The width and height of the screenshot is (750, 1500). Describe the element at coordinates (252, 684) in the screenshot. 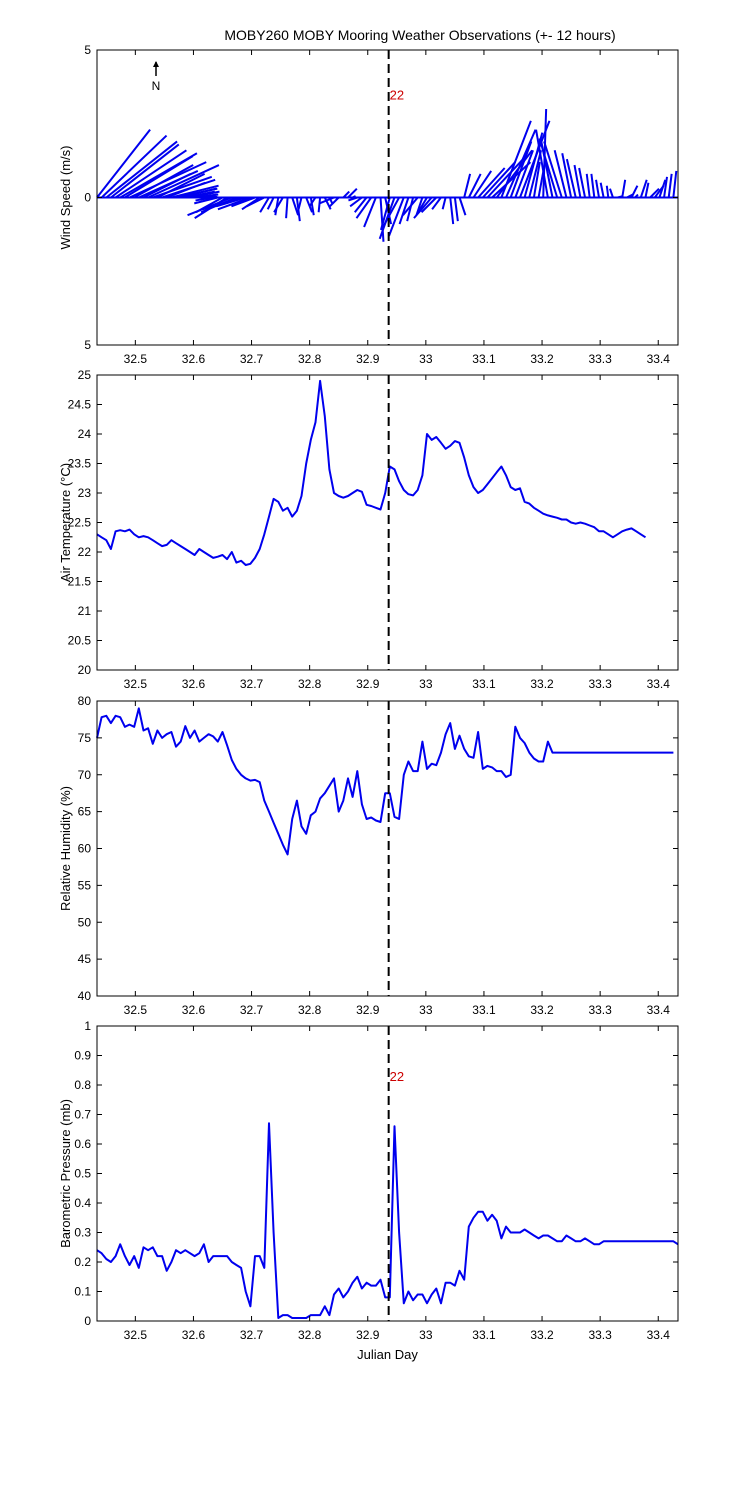

I see `x-tick-label: 32.7` at that location.